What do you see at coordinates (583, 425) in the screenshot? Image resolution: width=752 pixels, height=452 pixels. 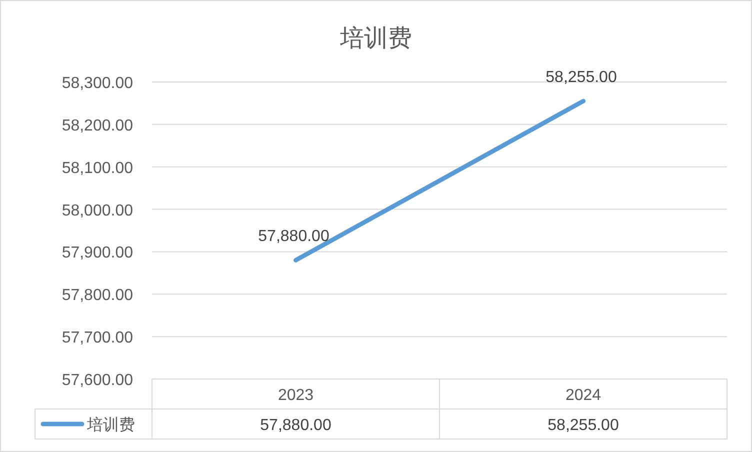 I see `data-label: 58,255.00` at bounding box center [583, 425].